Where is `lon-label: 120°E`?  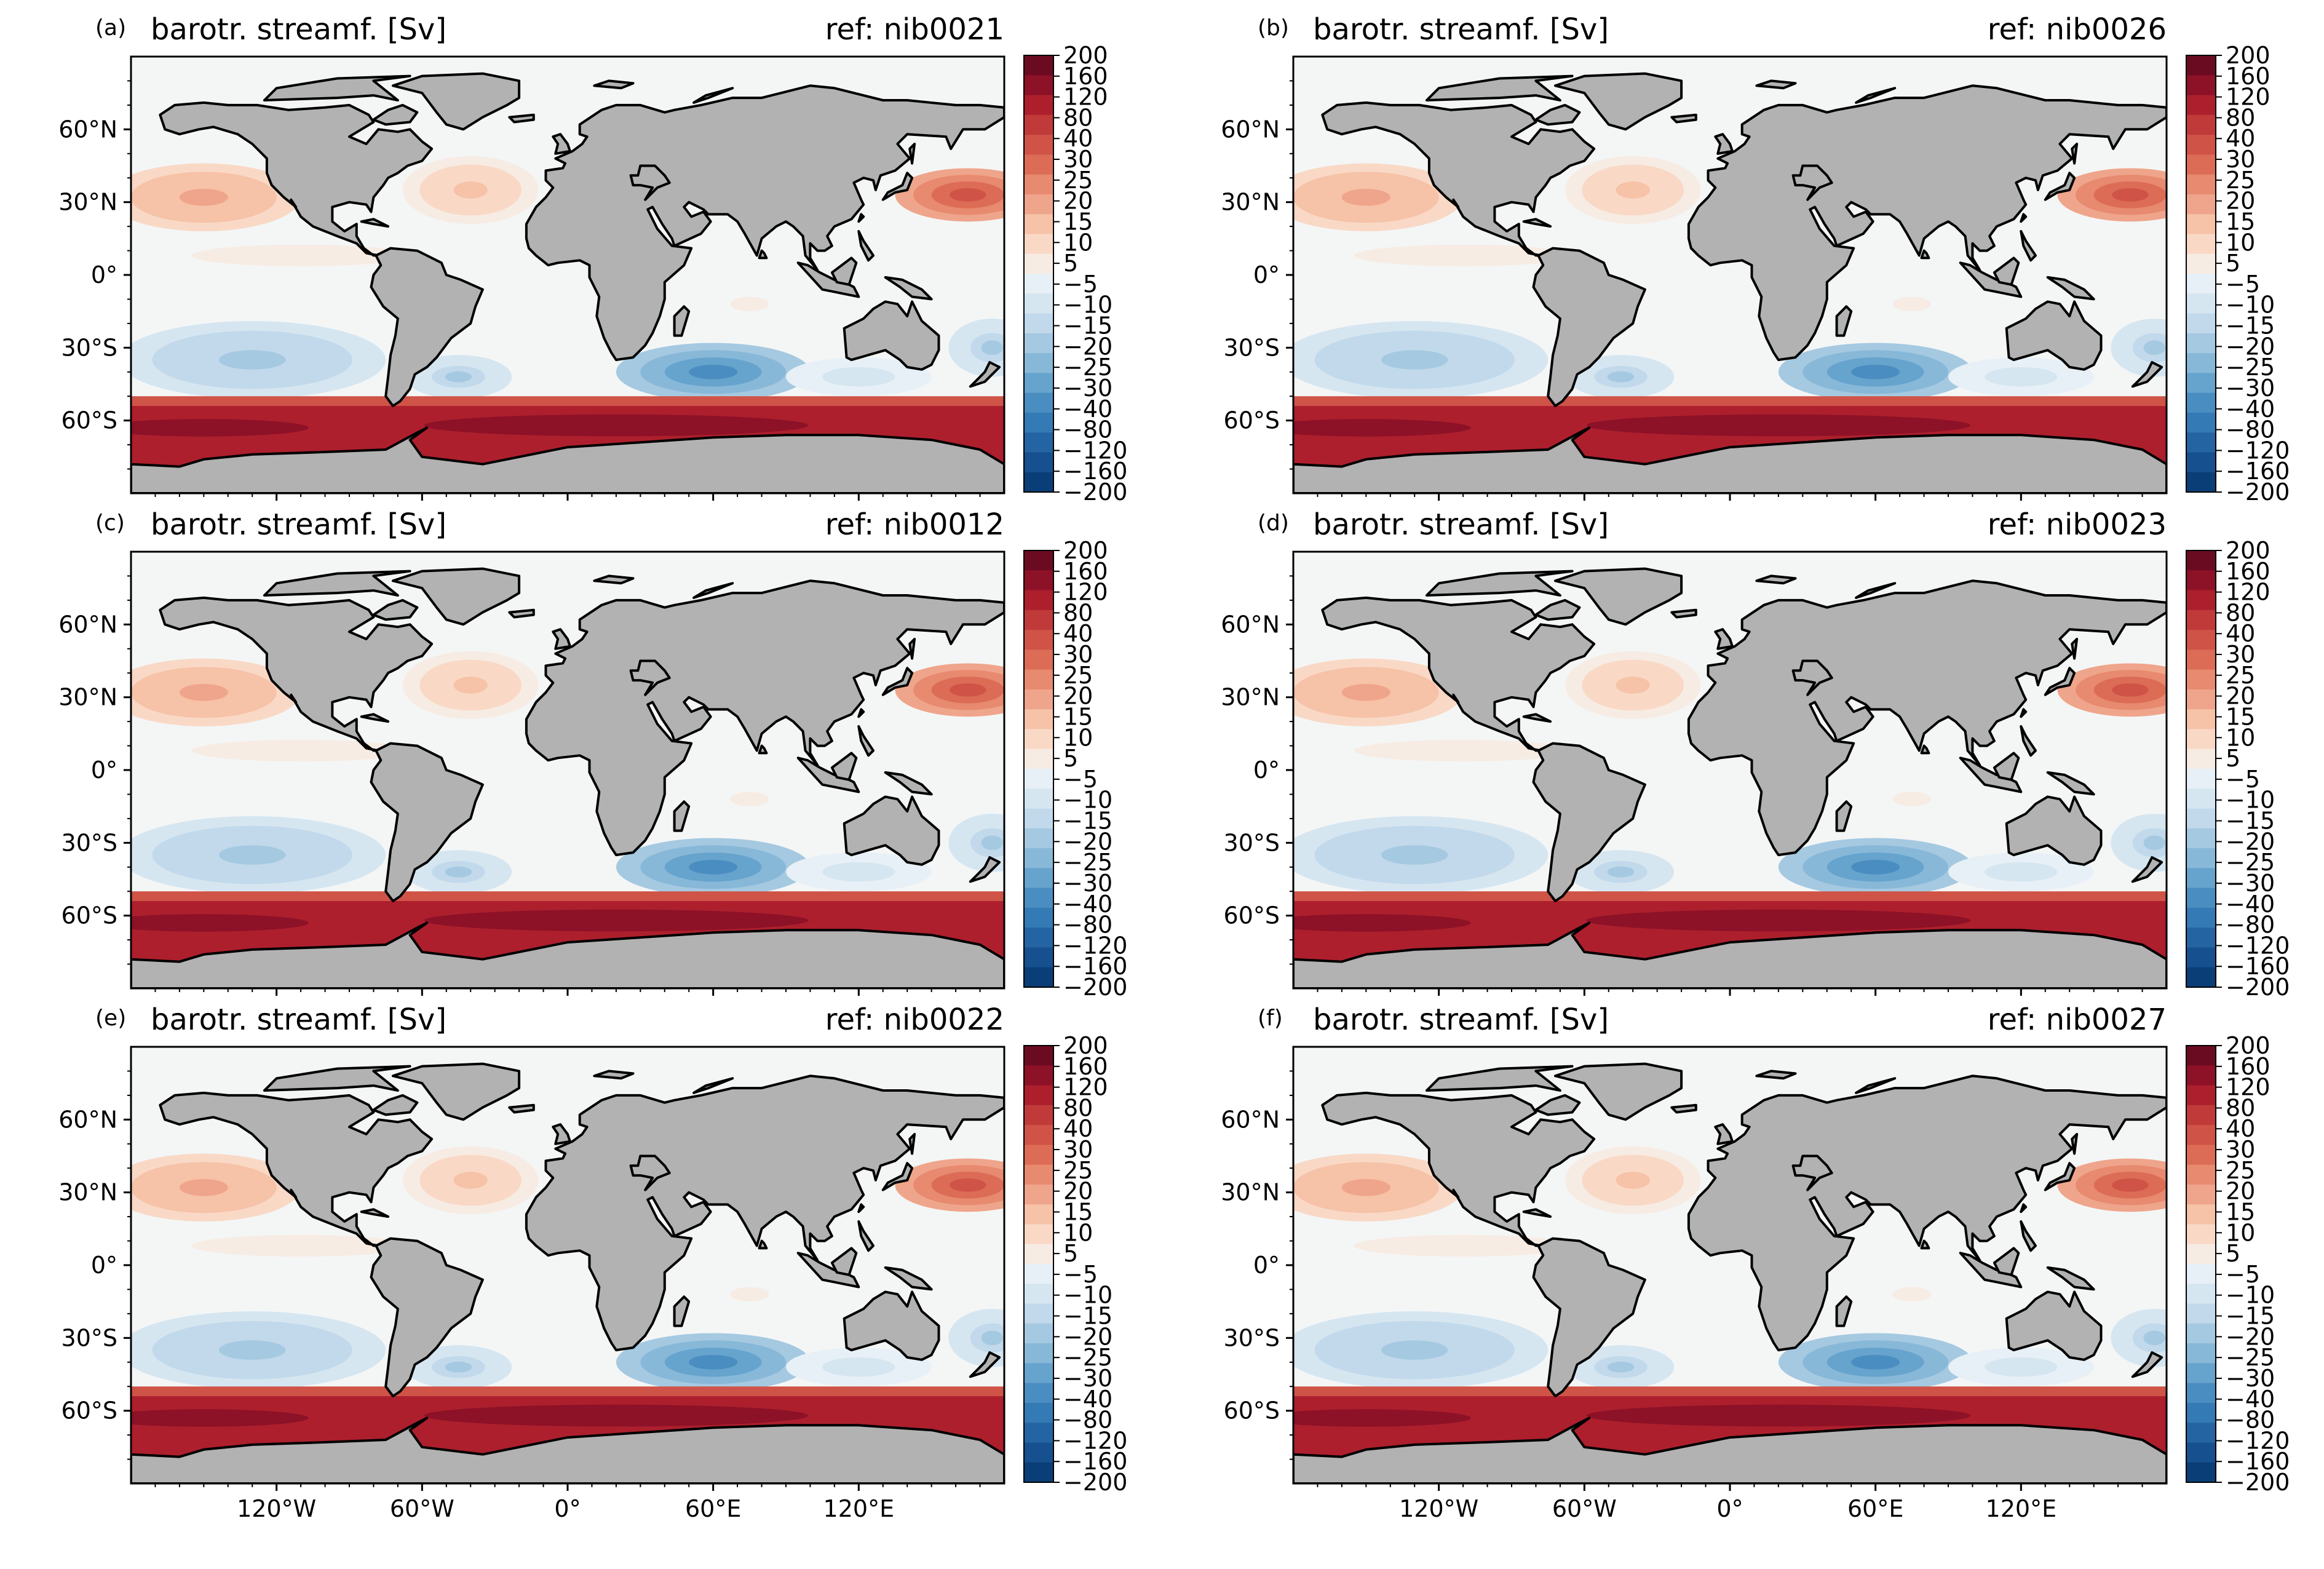
lon-label: 120°E is located at coordinates (2022, 1508).